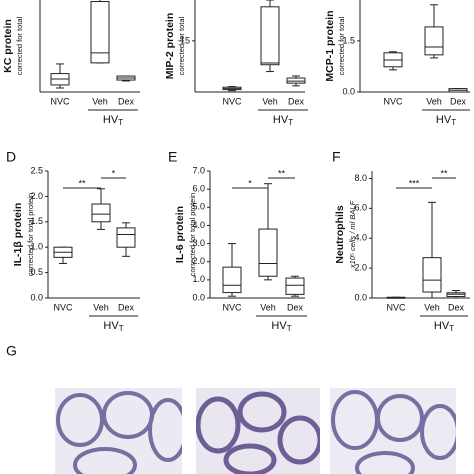 The width and height of the screenshot is (474, 474). Describe the element at coordinates (330, 45) in the screenshot. I see `y-axis-label: MCP-1 protein` at that location.